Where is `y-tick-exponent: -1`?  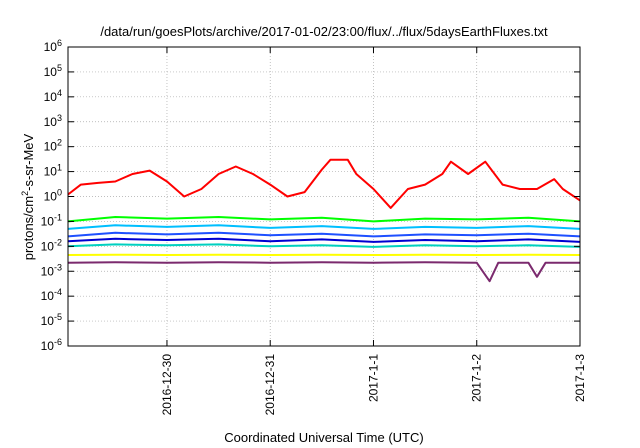 y-tick-exponent: -1 is located at coordinates (58, 217).